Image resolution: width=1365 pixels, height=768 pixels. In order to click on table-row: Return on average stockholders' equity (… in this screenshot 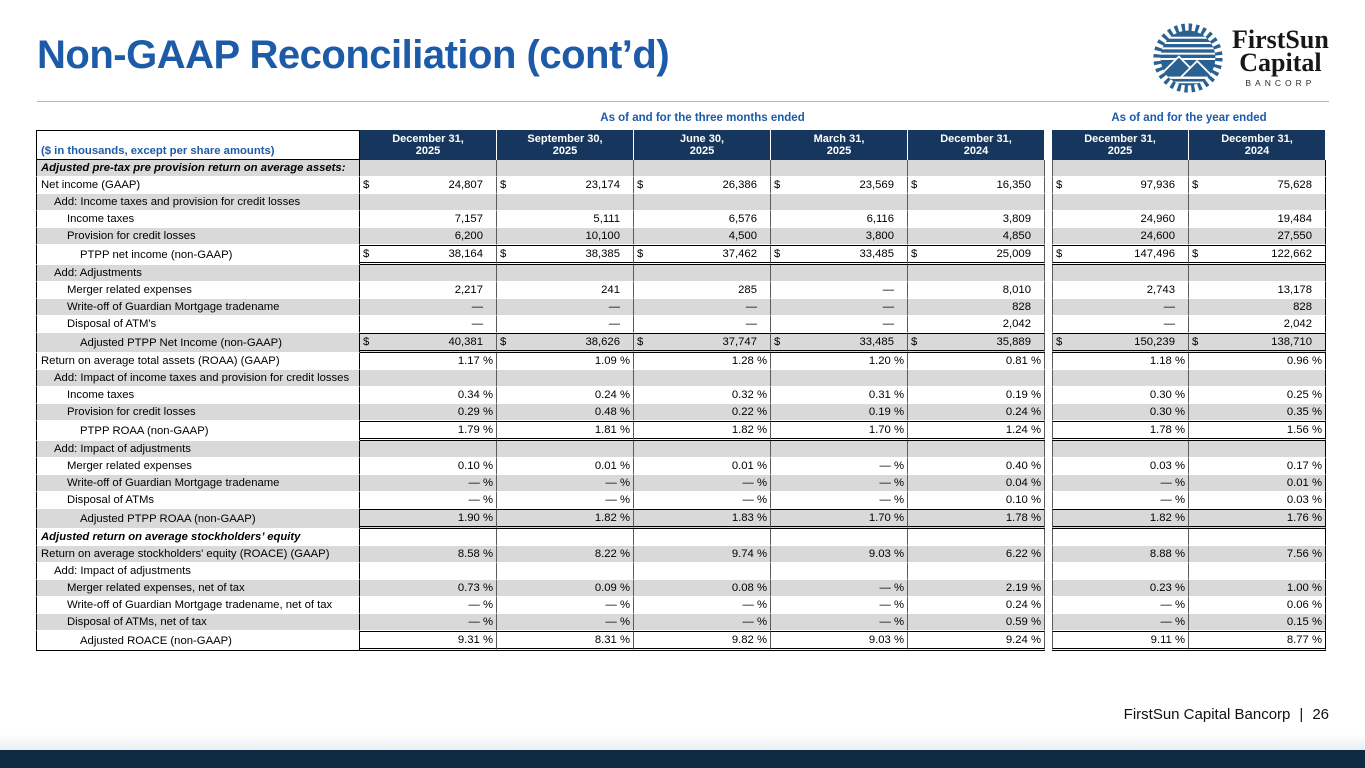, I will do `click(681, 554)`.